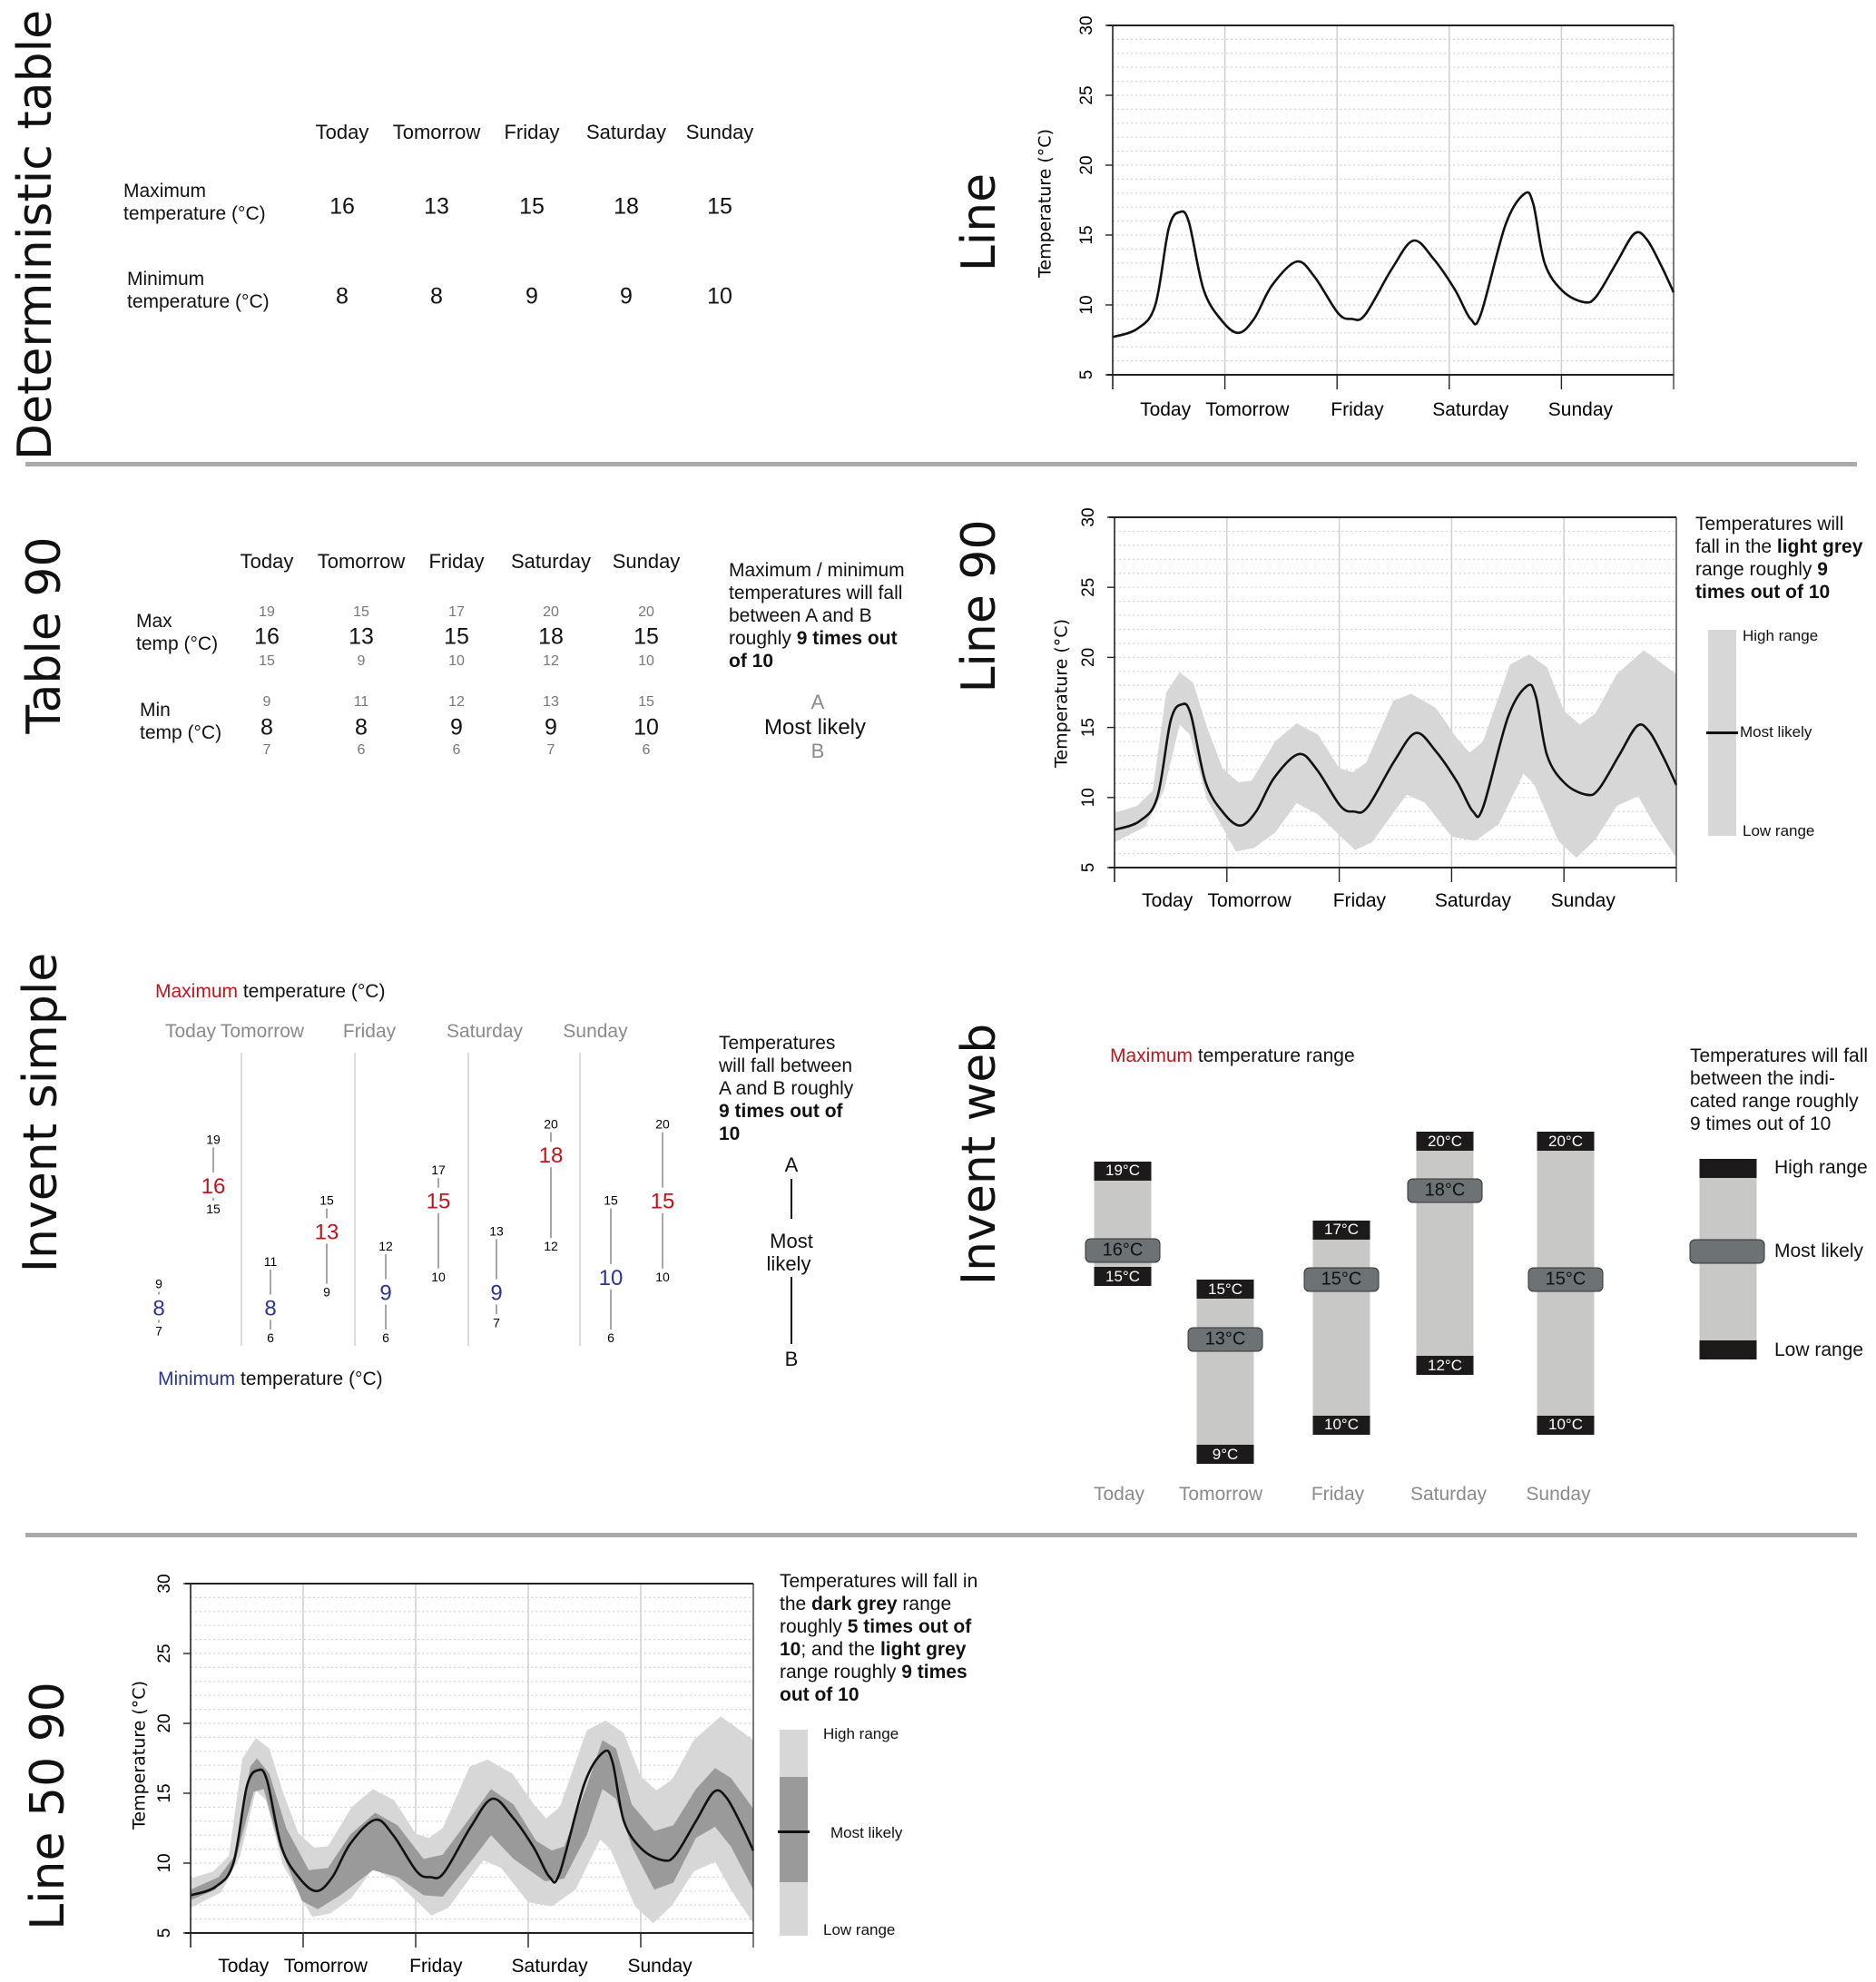 The width and height of the screenshot is (1876, 1982). I want to click on max-low-label: 15, so click(214, 1209).